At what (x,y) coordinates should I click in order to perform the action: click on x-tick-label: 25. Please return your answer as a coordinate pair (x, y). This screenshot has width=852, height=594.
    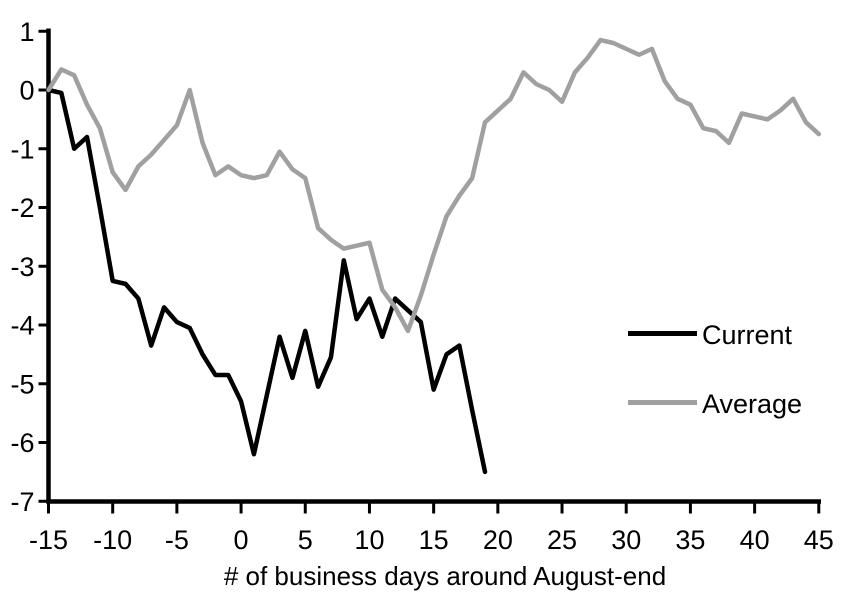
    Looking at the image, I should click on (562, 540).